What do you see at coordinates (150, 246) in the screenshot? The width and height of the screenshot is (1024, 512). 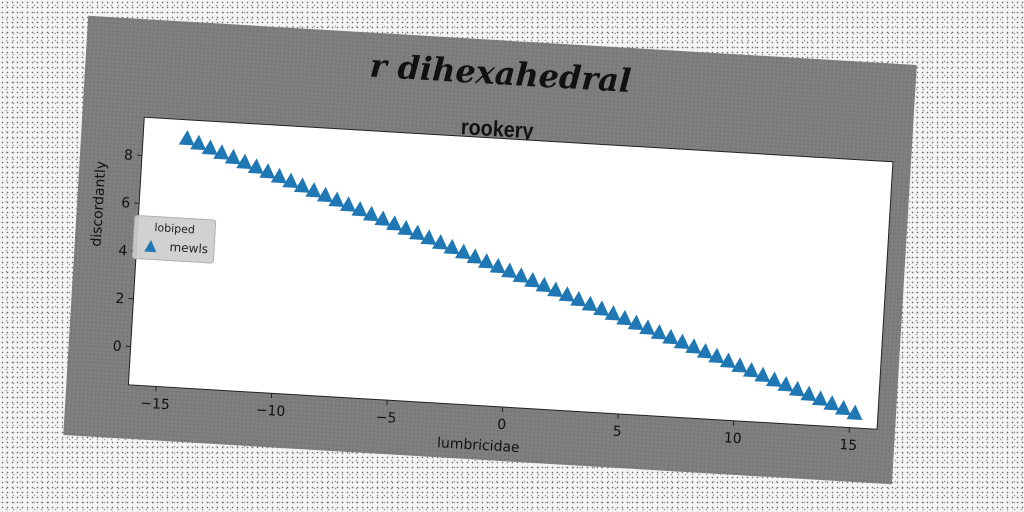 I see `legend-marker-triangle` at bounding box center [150, 246].